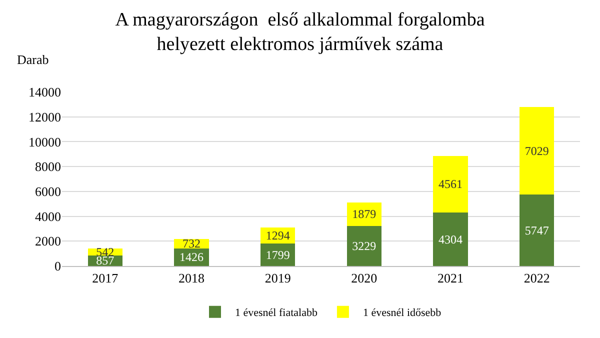 The width and height of the screenshot is (600, 338). I want to click on data-label: 1879, so click(364, 214).